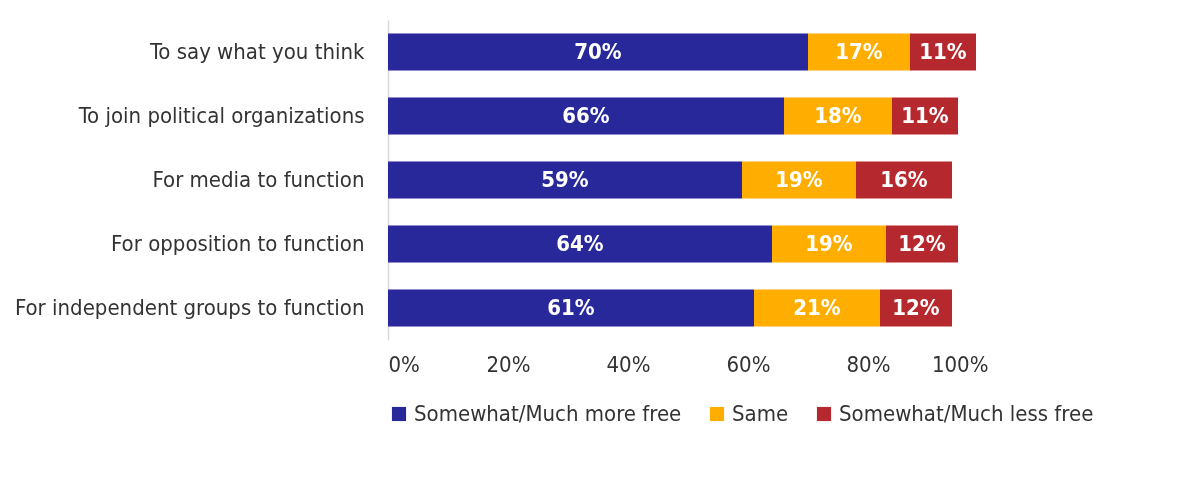 The width and height of the screenshot is (1204, 489). Describe the element at coordinates (404, 364) in the screenshot. I see `x-tick-label: 0%` at that location.